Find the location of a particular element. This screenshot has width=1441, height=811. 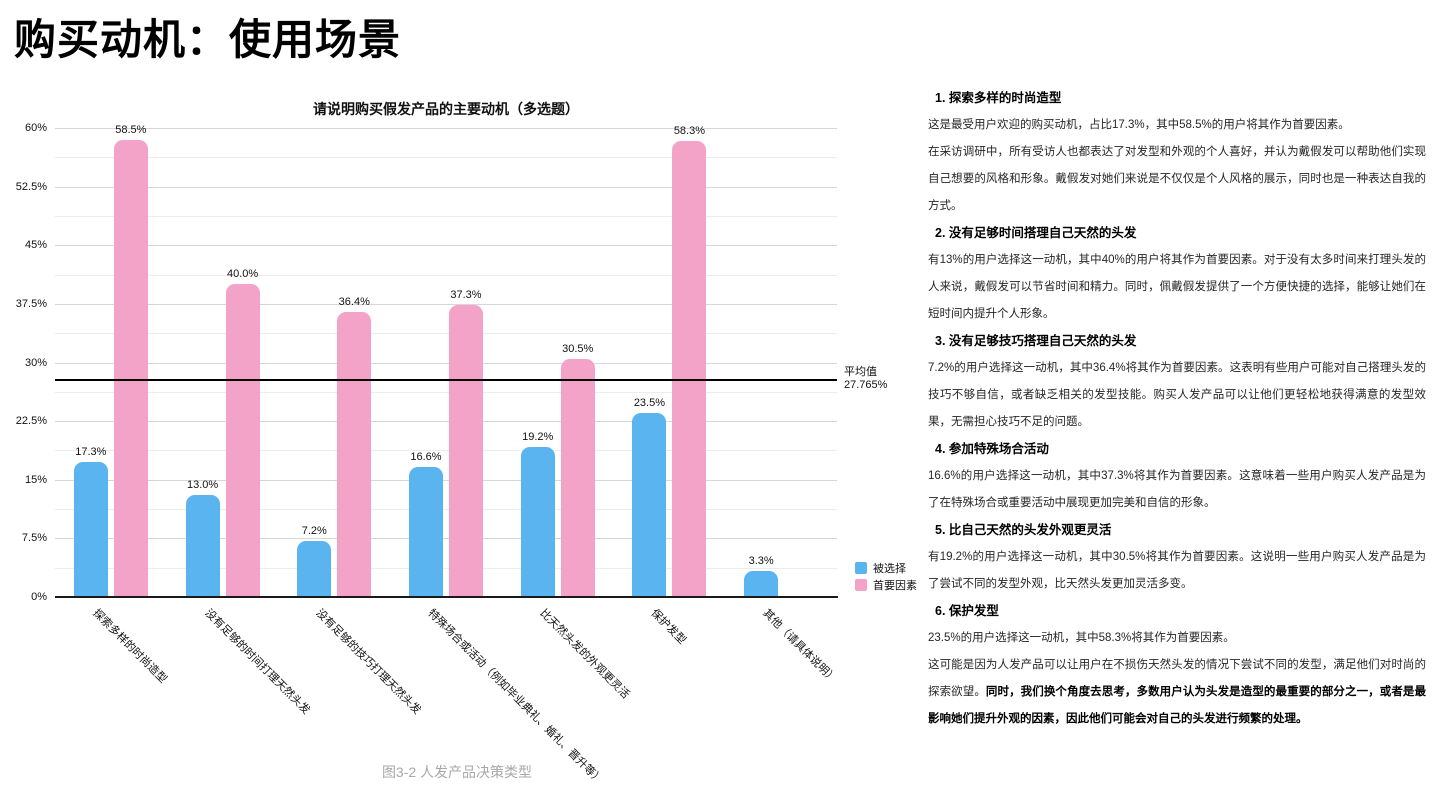

y-tick-label: 22.5% is located at coordinates (31, 421).